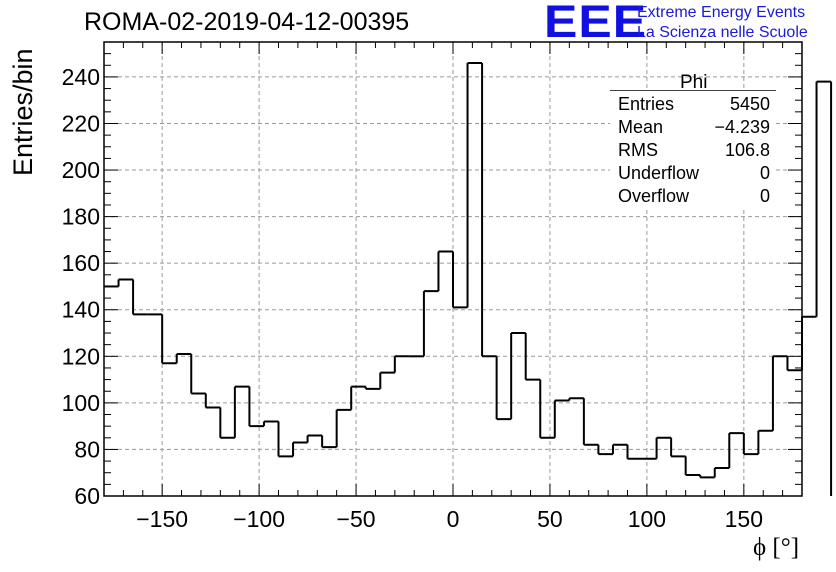 Image resolution: width=836 pixels, height=572 pixels. I want to click on logo-tagline-2: La Scienza nelle Scuole, so click(722, 32).